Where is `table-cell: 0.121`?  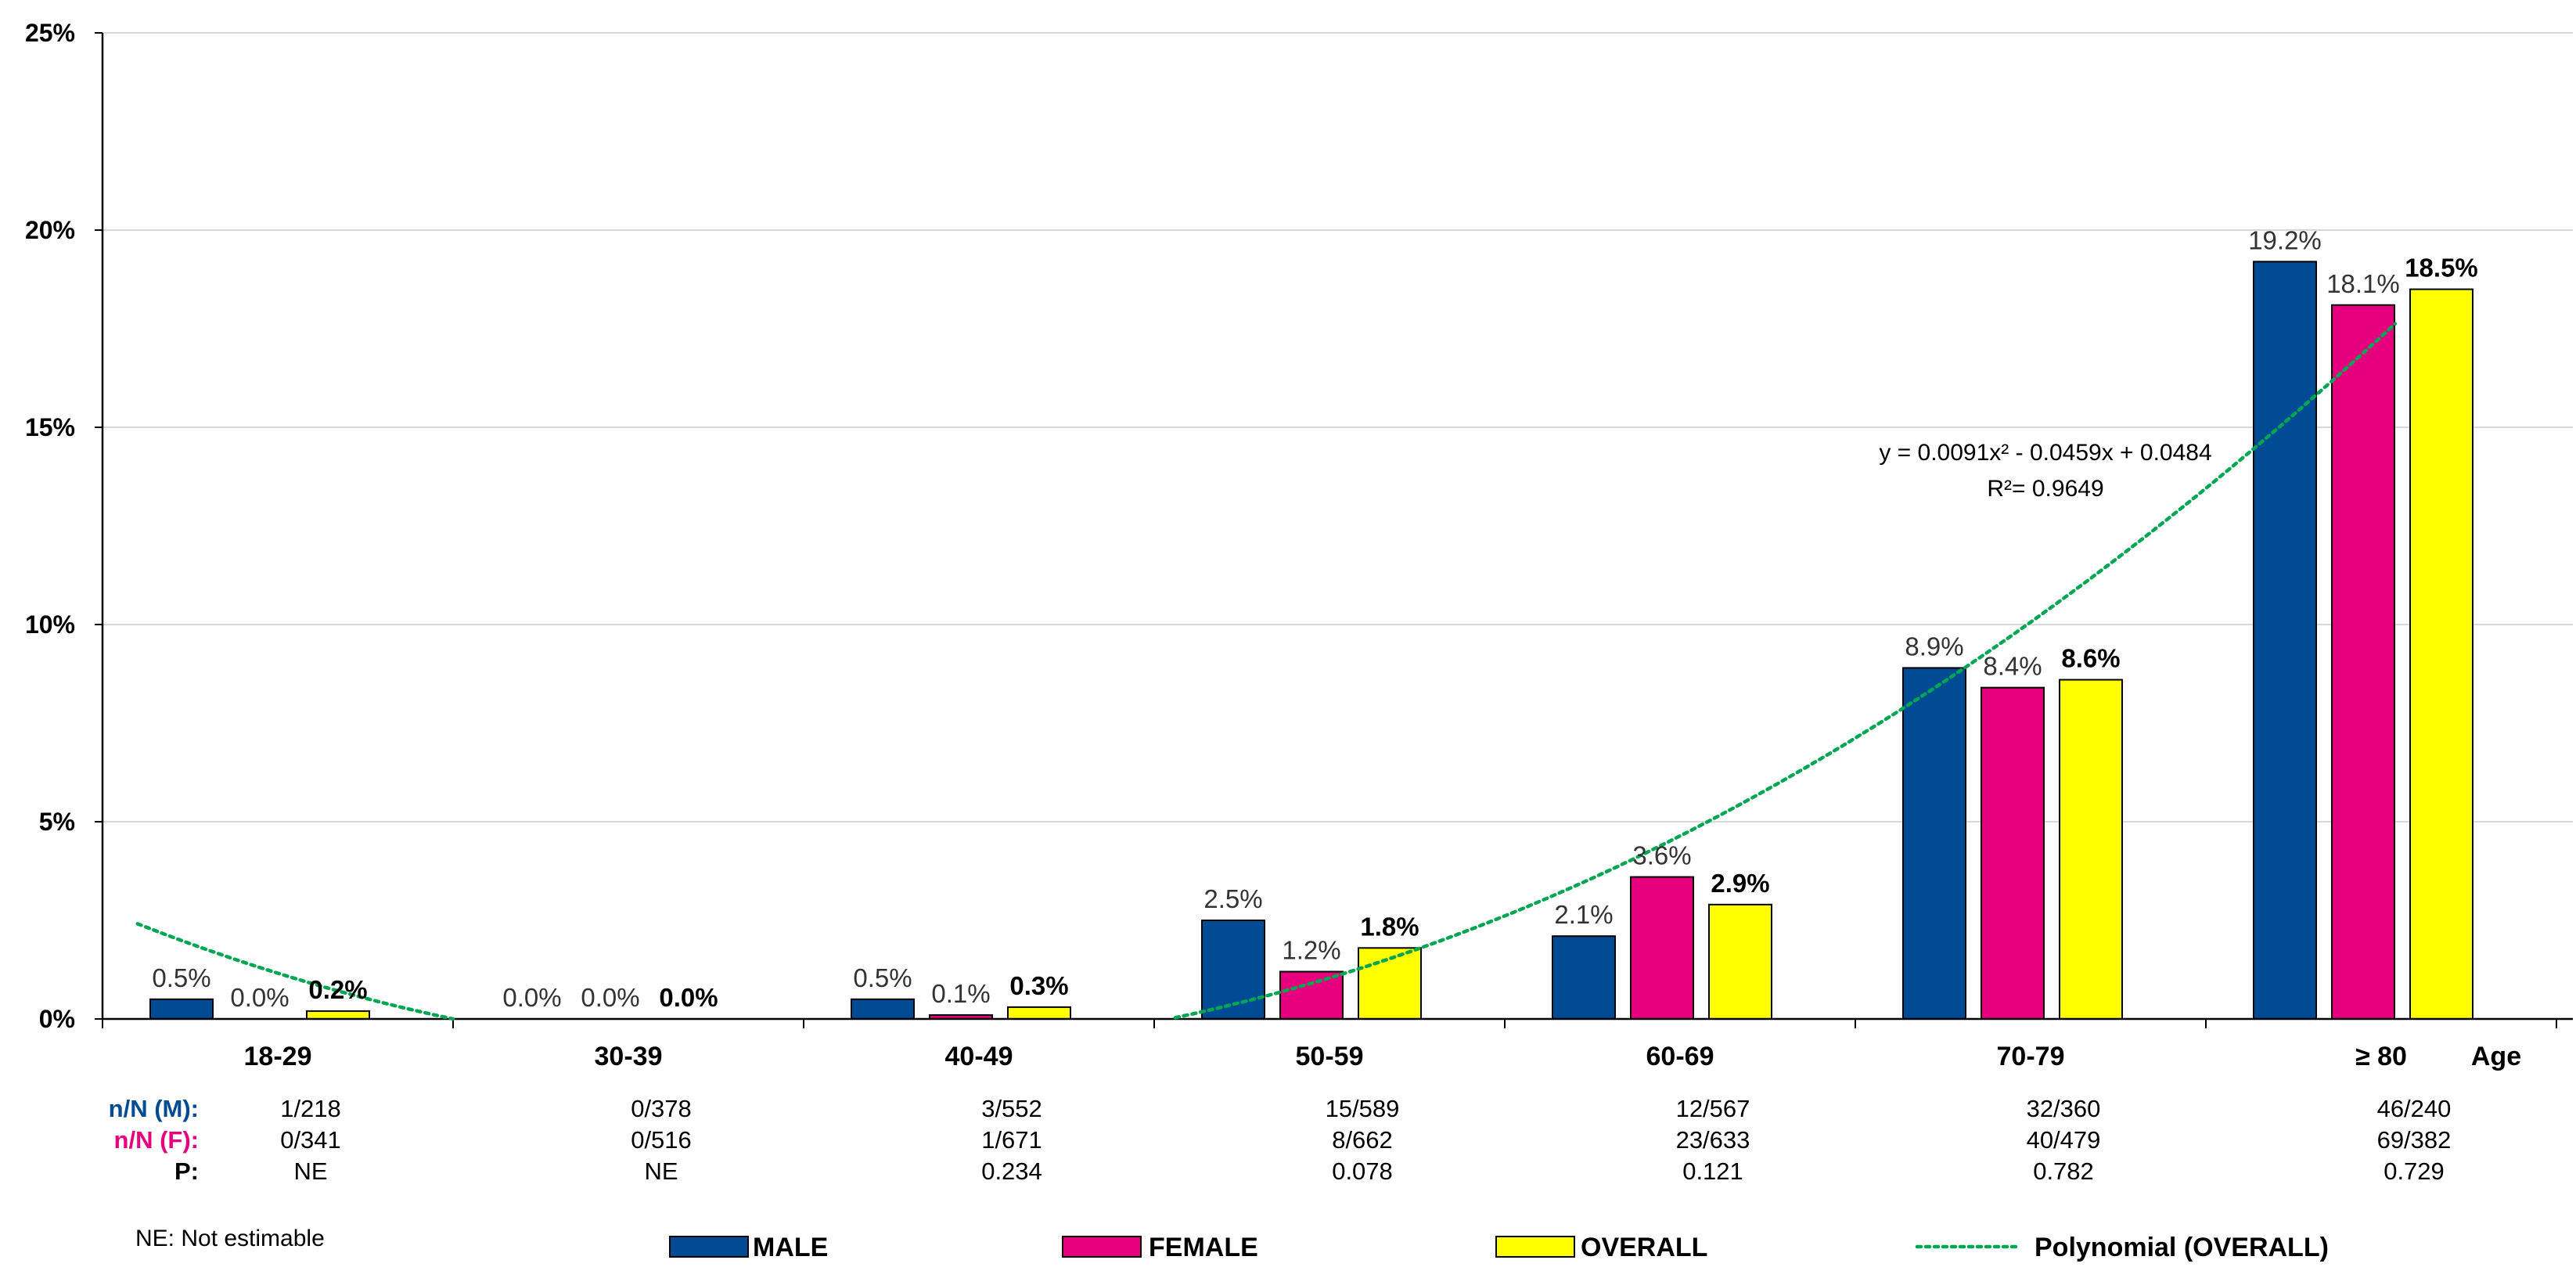
table-cell: 0.121 is located at coordinates (1712, 1171).